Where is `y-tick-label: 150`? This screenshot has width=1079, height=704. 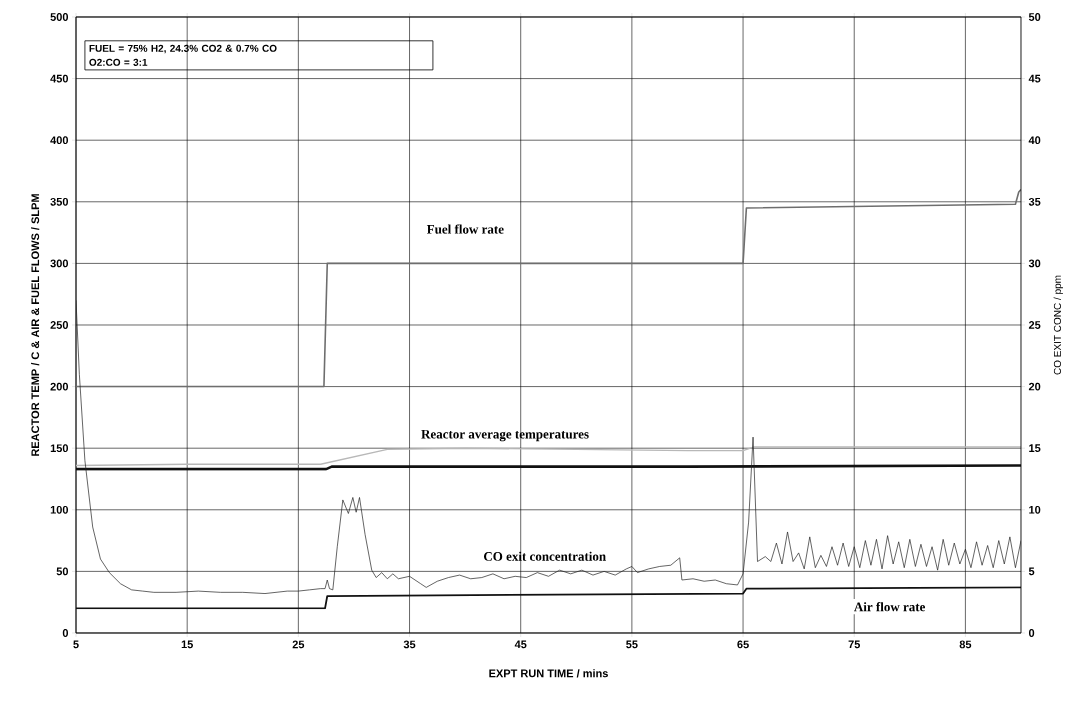
y-tick-label: 150 is located at coordinates (59, 448).